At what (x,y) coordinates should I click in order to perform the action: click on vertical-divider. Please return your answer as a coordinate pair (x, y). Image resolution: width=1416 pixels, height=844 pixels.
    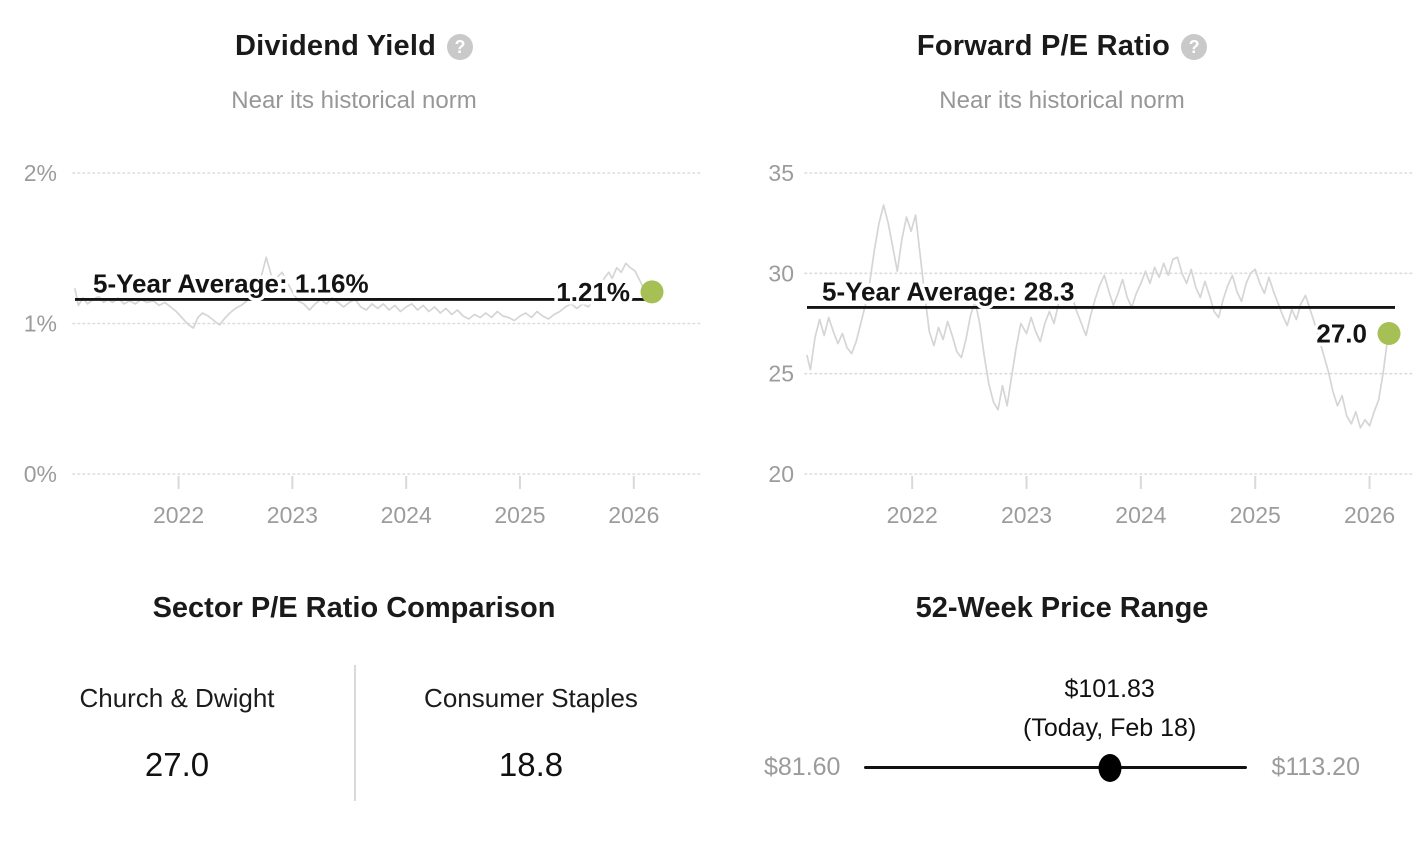
    Looking at the image, I should click on (355, 733).